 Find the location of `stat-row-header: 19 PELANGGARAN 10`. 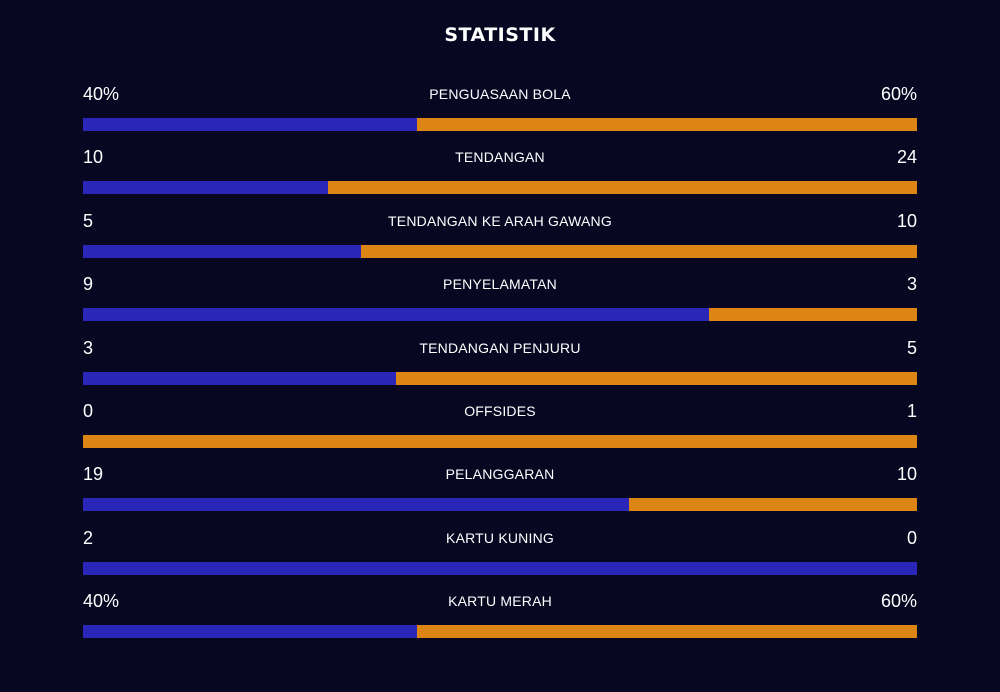

stat-row-header: 19 PELANGGARAN 10 is located at coordinates (500, 474).